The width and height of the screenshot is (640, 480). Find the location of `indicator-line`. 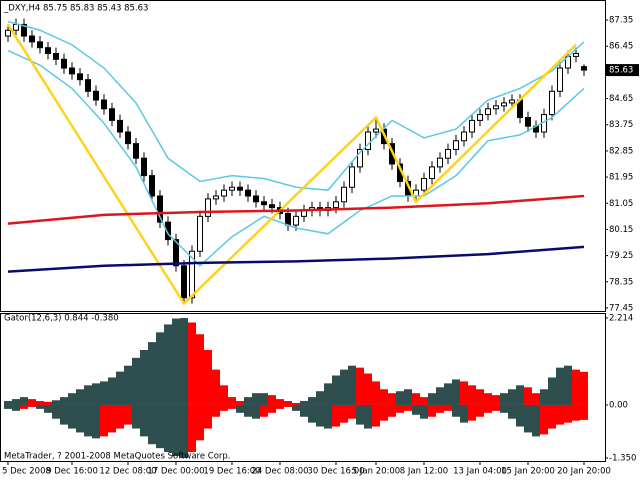

indicator-line is located at coordinates (296, 259).